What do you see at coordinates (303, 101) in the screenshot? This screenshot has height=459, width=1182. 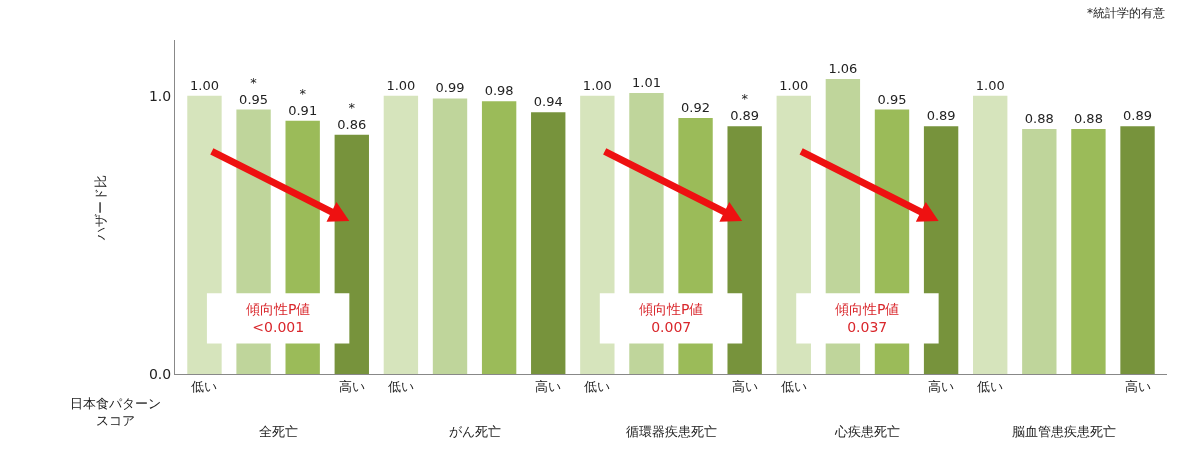 I see `data-label: * 0.91` at bounding box center [303, 101].